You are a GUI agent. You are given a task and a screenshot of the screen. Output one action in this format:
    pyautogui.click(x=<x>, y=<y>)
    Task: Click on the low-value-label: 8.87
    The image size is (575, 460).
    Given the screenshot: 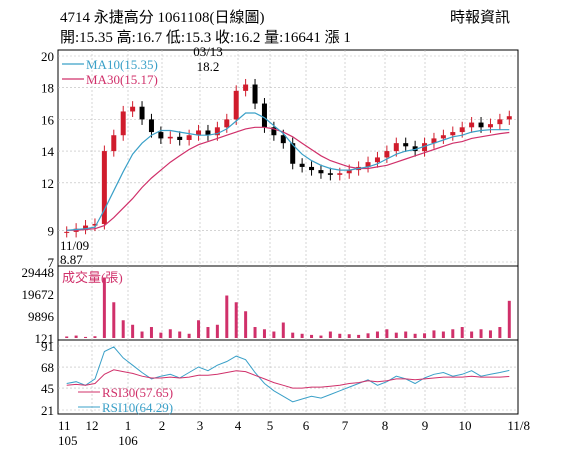 What is the action you would take?
    pyautogui.click(x=71, y=259)
    